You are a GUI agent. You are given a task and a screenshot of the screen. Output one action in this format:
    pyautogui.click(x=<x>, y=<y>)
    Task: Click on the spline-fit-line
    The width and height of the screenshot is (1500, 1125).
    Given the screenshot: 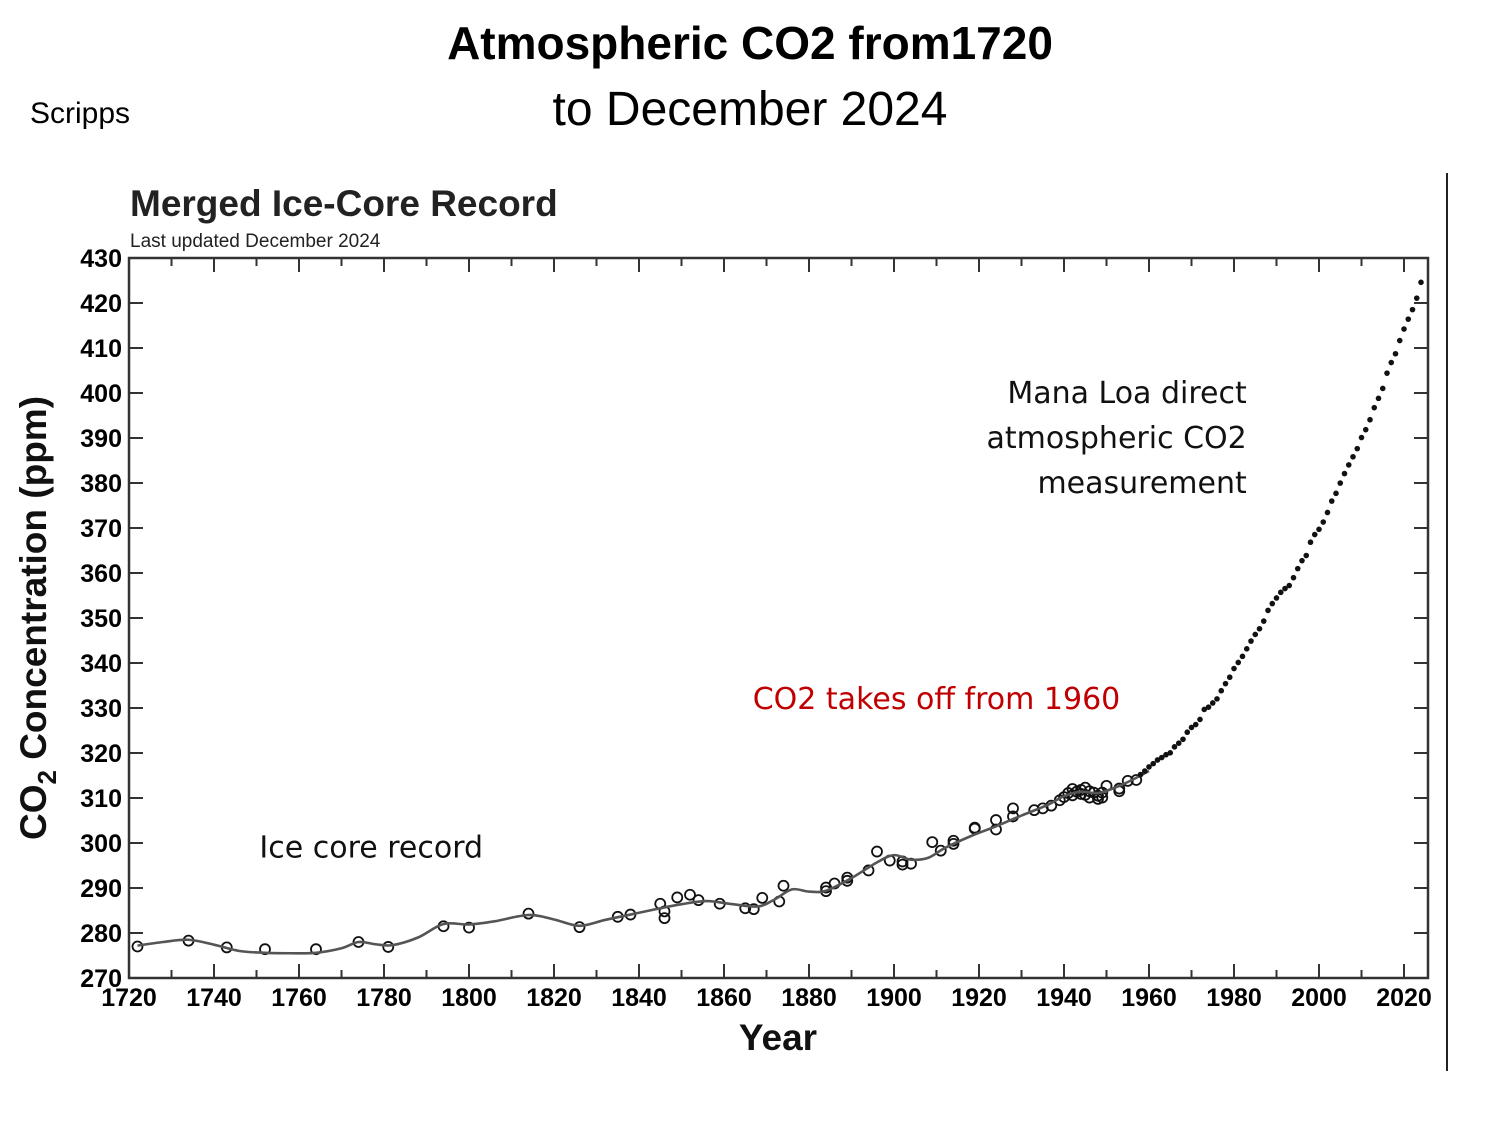 What is the action you would take?
    pyautogui.click(x=643, y=862)
    